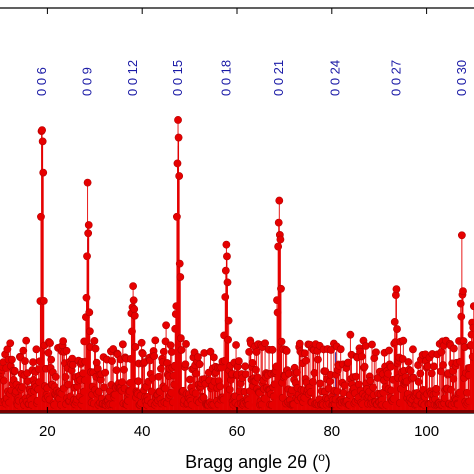 This screenshot has width=474, height=474. I want to click on x-axis-unit-superscript: o, so click(321, 457).